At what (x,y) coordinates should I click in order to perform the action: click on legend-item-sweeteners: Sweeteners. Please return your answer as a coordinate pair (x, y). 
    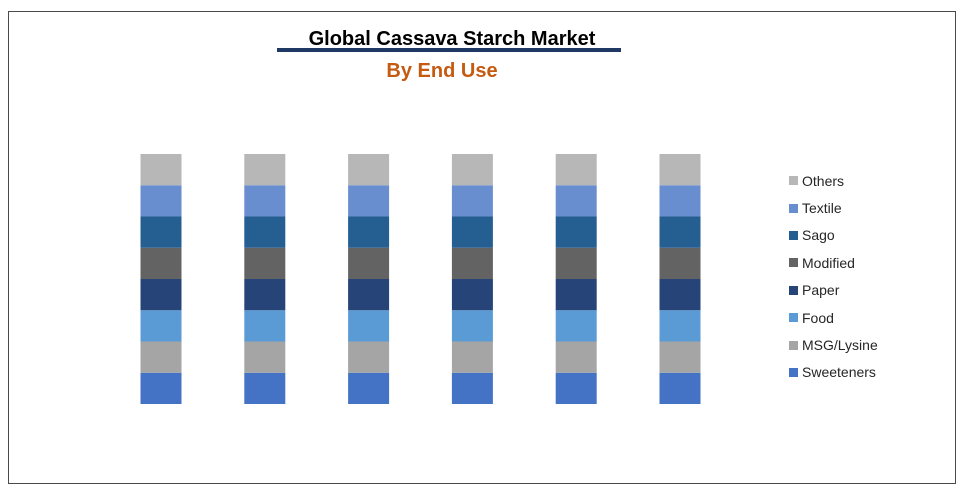
    Looking at the image, I should click on (833, 372).